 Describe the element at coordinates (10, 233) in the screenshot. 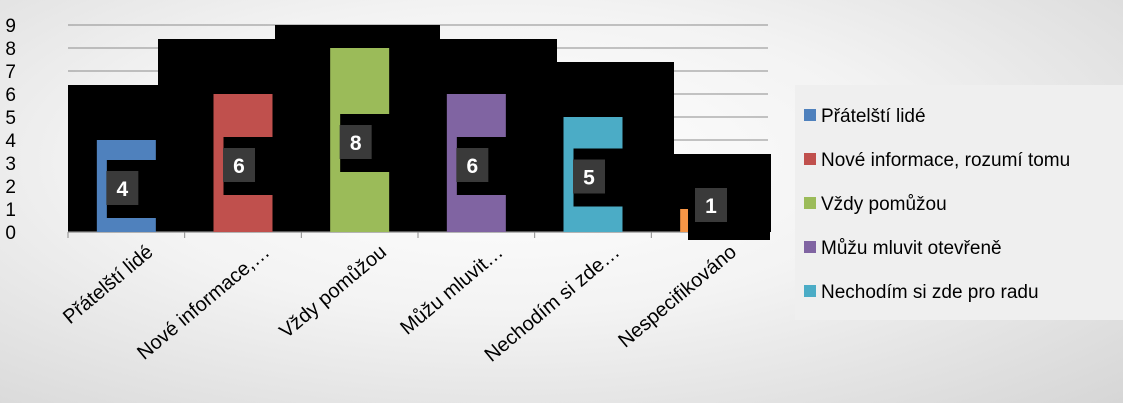

I see `y-tick-label: 0` at that location.